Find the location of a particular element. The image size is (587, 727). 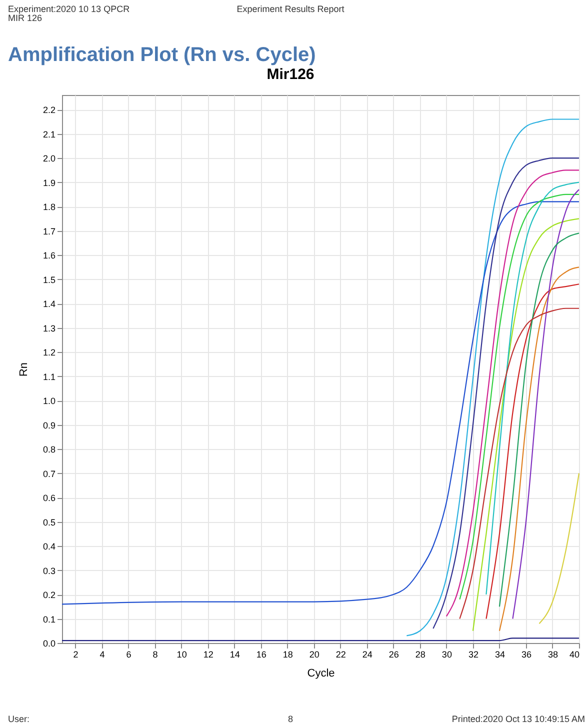

x-tick-label: 24 is located at coordinates (367, 655).